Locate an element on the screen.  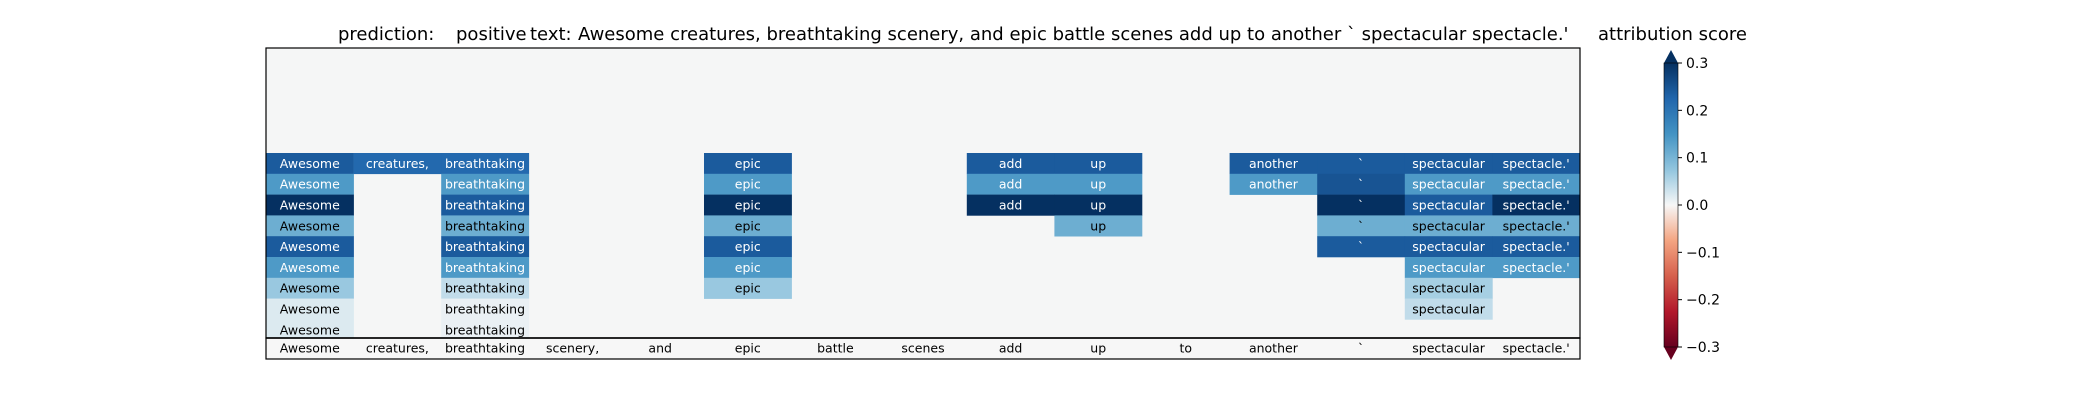
token-label: battle is located at coordinates (835, 348).